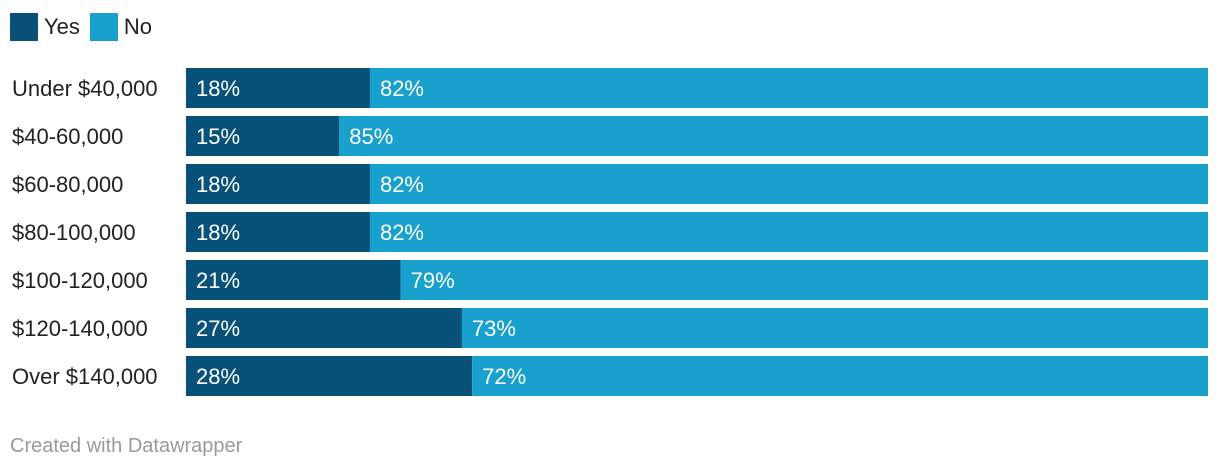  Describe the element at coordinates (80, 328) in the screenshot. I see `category-label: $120-140,000` at that location.